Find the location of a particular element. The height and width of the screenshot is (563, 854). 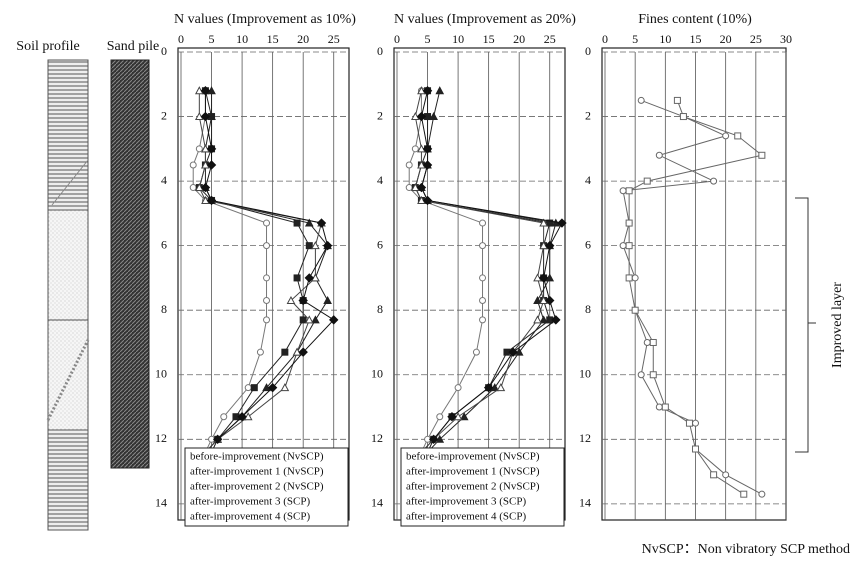

y-tick-label: 12 is located at coordinates (377, 438).